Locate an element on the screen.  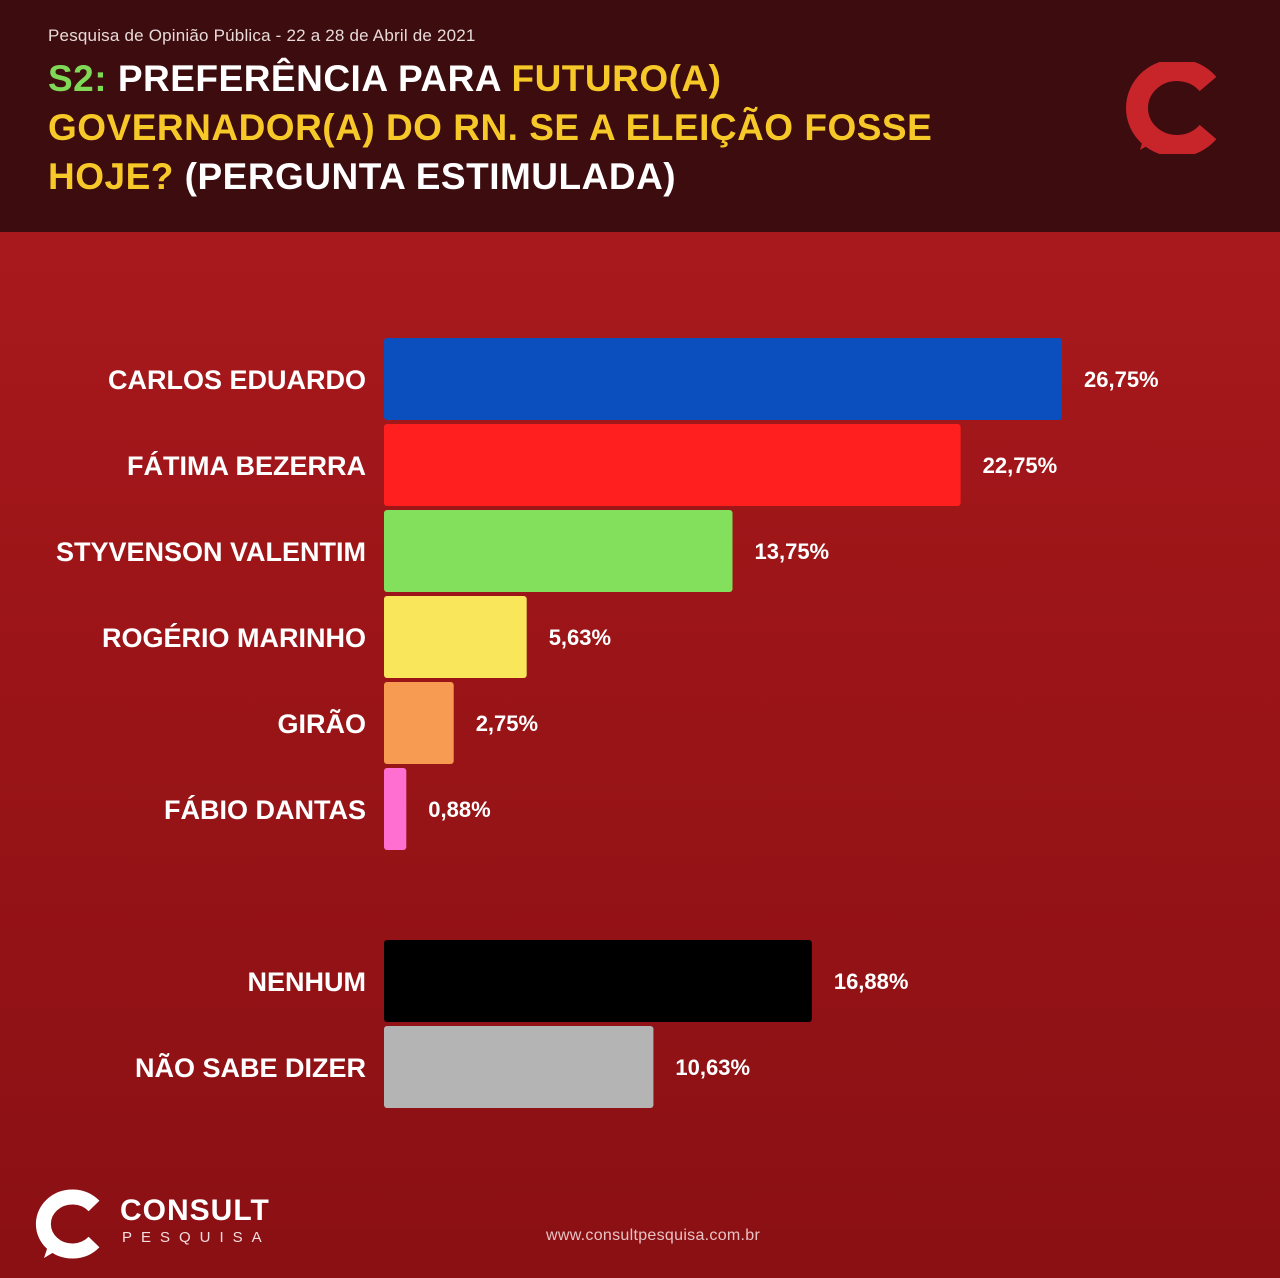
brand-subtitle: PESQUISA is located at coordinates (196, 1237).